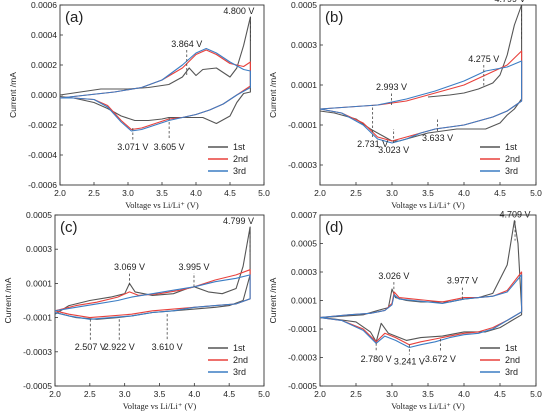 This screenshot has height=417, width=550. I want to click on annotation-label: 3.026 V, so click(393, 276).